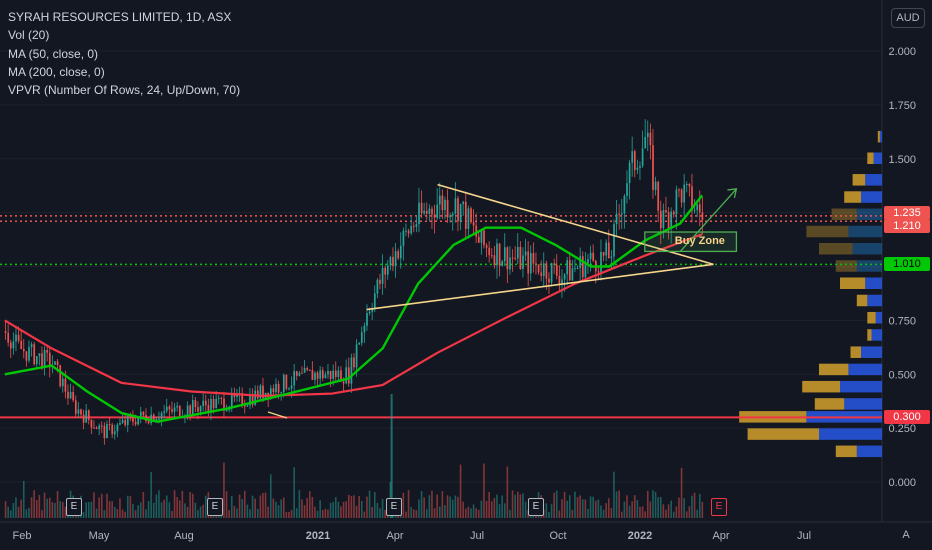 The image size is (932, 550). What do you see at coordinates (908, 18) in the screenshot?
I see `currency-badge: AUD` at bounding box center [908, 18].